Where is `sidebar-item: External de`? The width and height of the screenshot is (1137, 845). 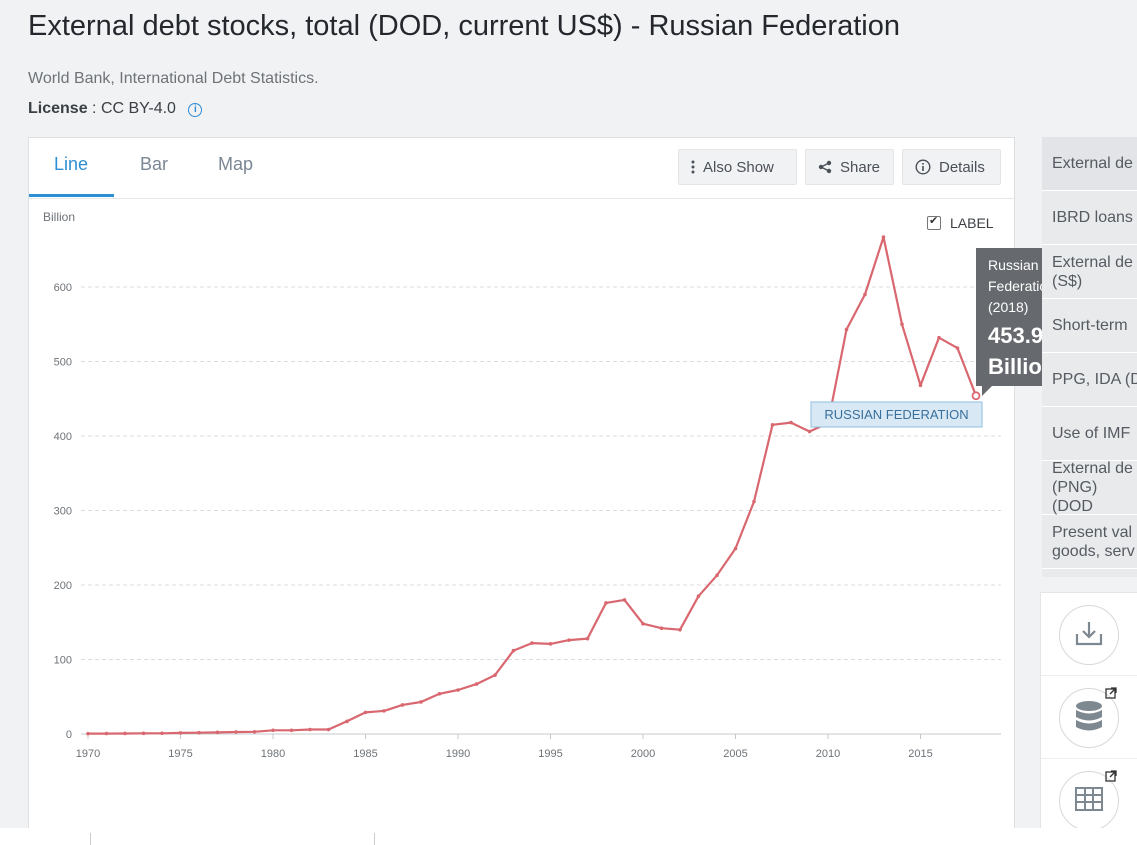
sidebar-item: External de is located at coordinates (1089, 164).